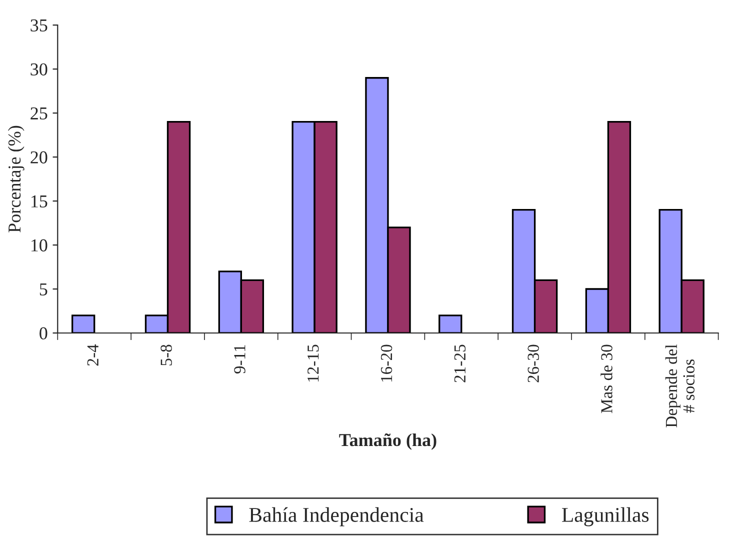 The image size is (739, 545). What do you see at coordinates (336, 516) in the screenshot?
I see `legend-label: Bahía Independencia` at bounding box center [336, 516].